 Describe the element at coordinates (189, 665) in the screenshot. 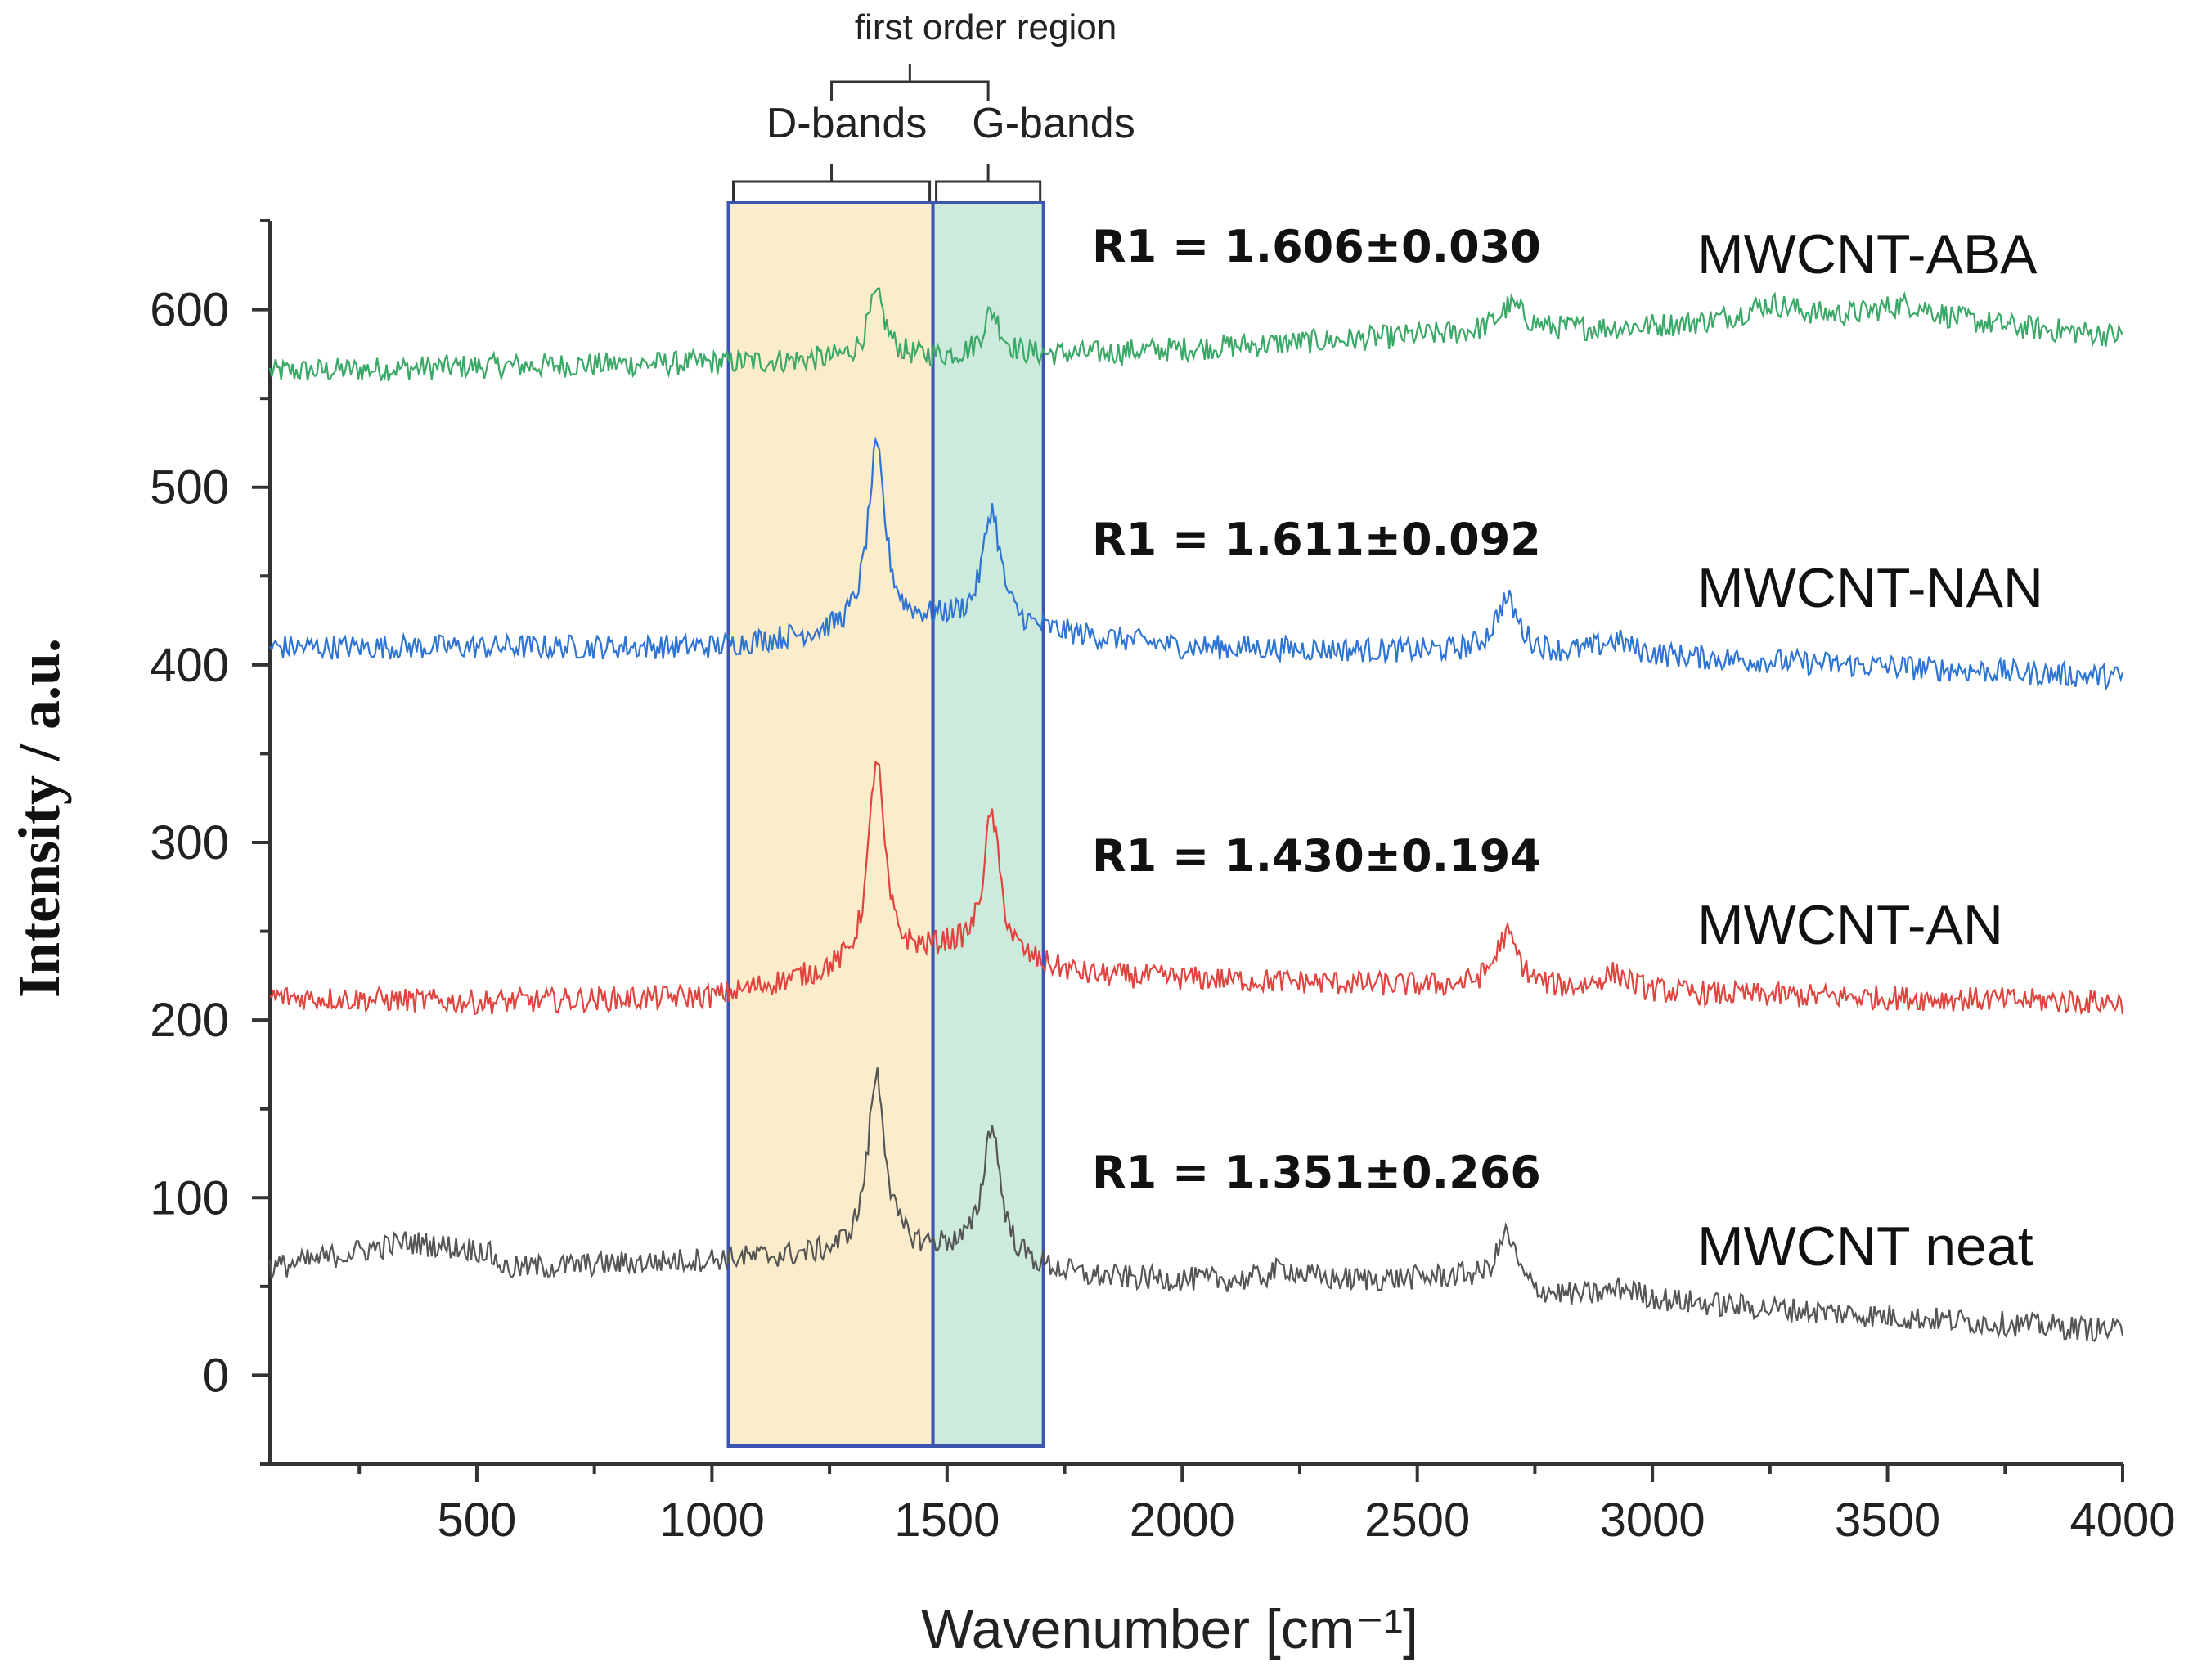

I see `y-tick-label: 400` at that location.